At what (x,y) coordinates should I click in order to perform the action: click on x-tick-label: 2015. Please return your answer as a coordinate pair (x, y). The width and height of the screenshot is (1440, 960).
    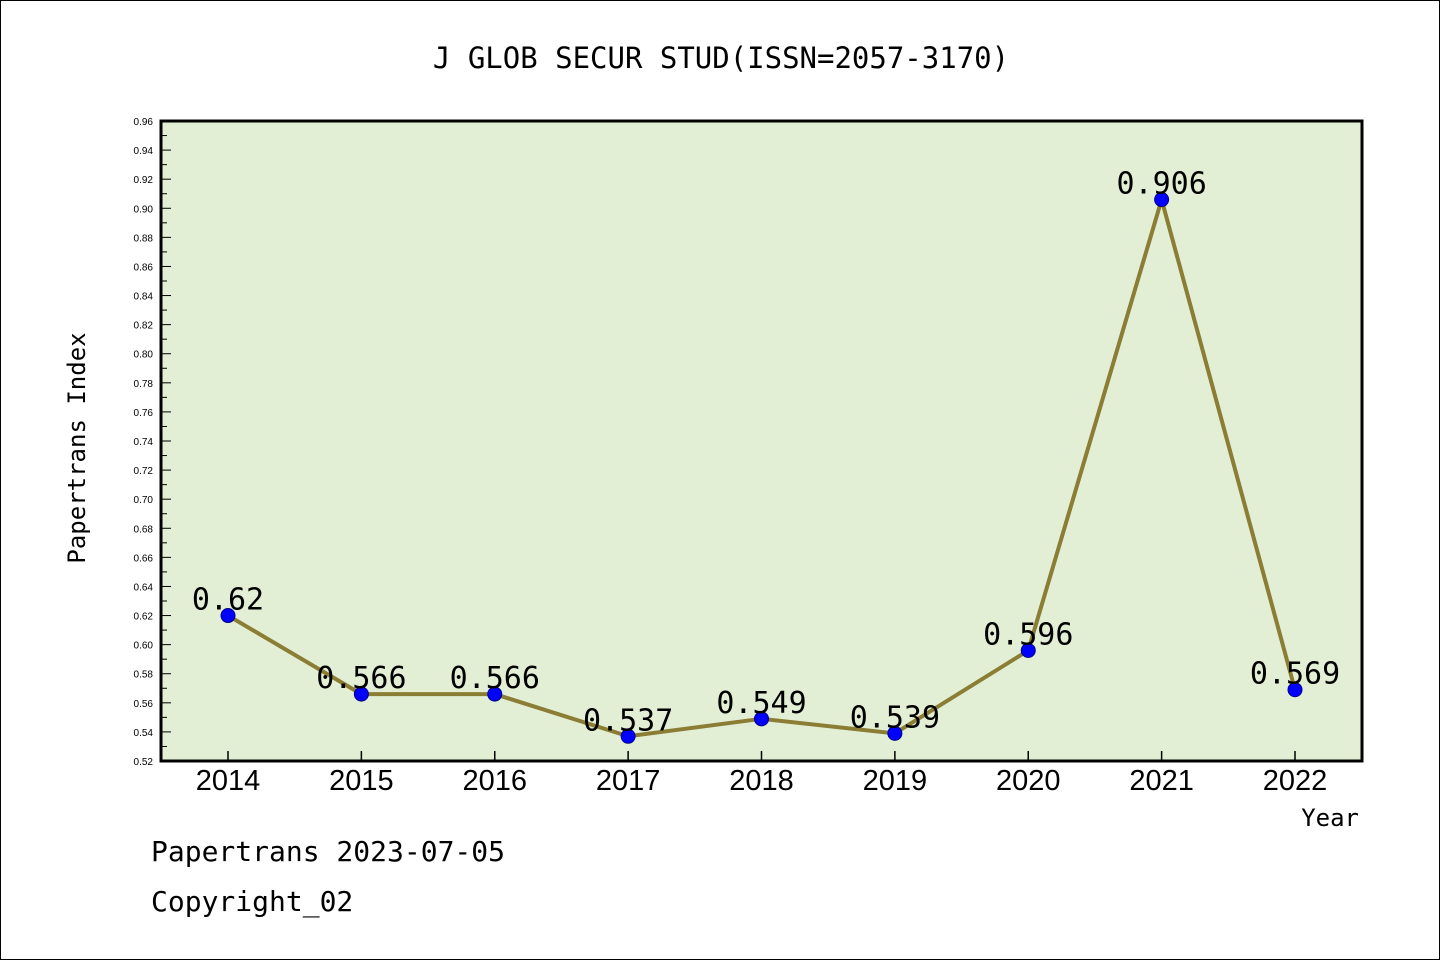
    Looking at the image, I should click on (361, 781).